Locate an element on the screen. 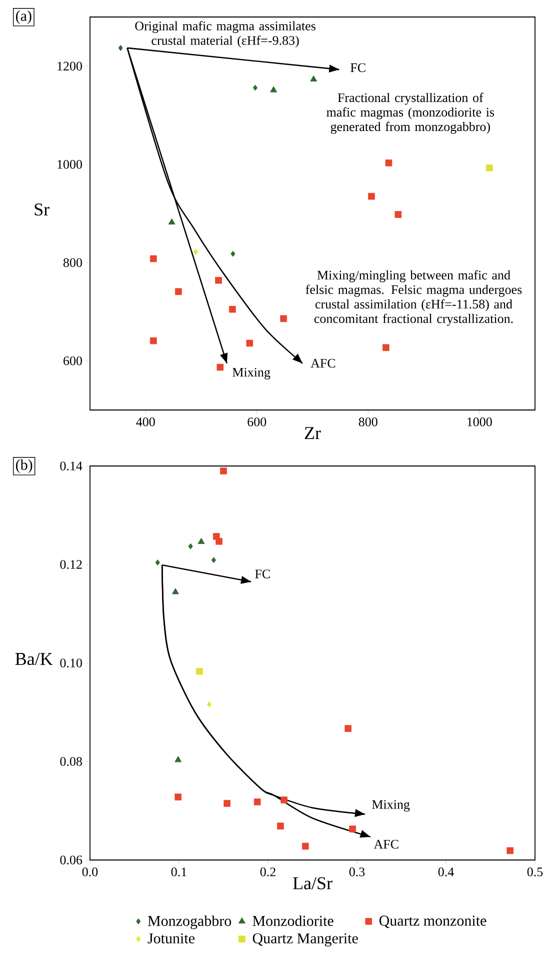  annotation: Mixing/mingling between mafic and felsic magmas. Felsic magma undergoes crustal assimilation (εHf=-11.58) and concomitant fractional crystallization. is located at coordinates (414, 298).